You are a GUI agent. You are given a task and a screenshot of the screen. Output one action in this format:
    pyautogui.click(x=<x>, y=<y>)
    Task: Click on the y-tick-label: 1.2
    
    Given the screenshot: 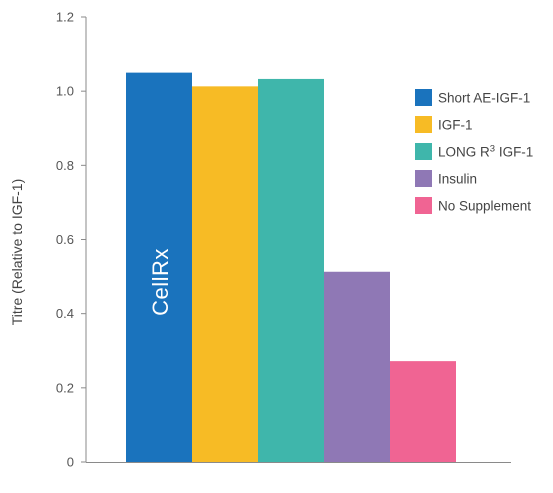 What is the action you would take?
    pyautogui.click(x=65, y=17)
    